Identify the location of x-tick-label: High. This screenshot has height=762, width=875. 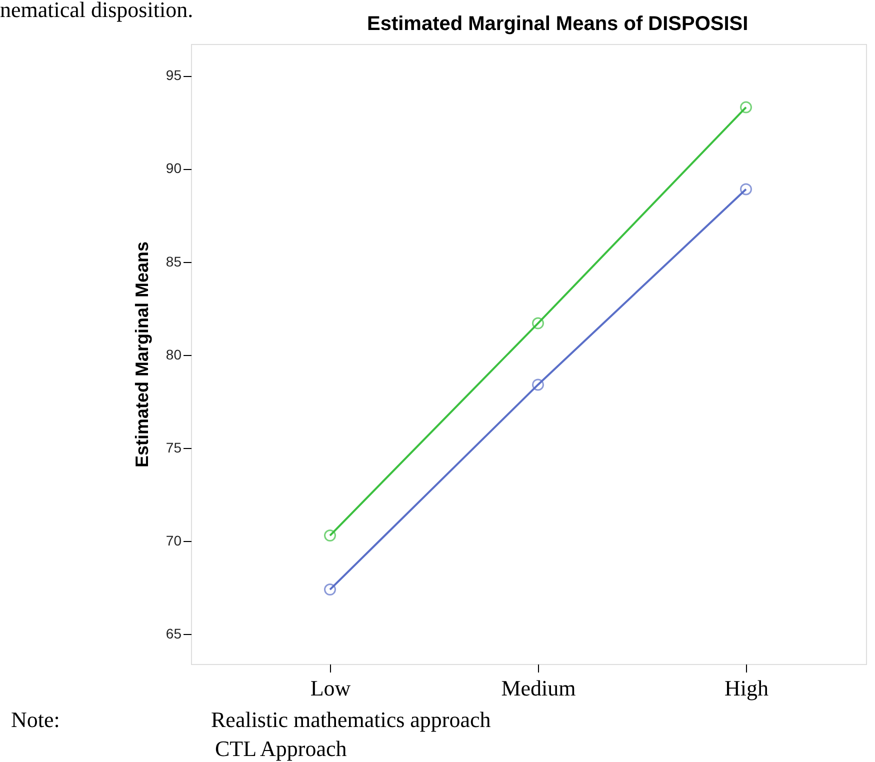
(746, 688).